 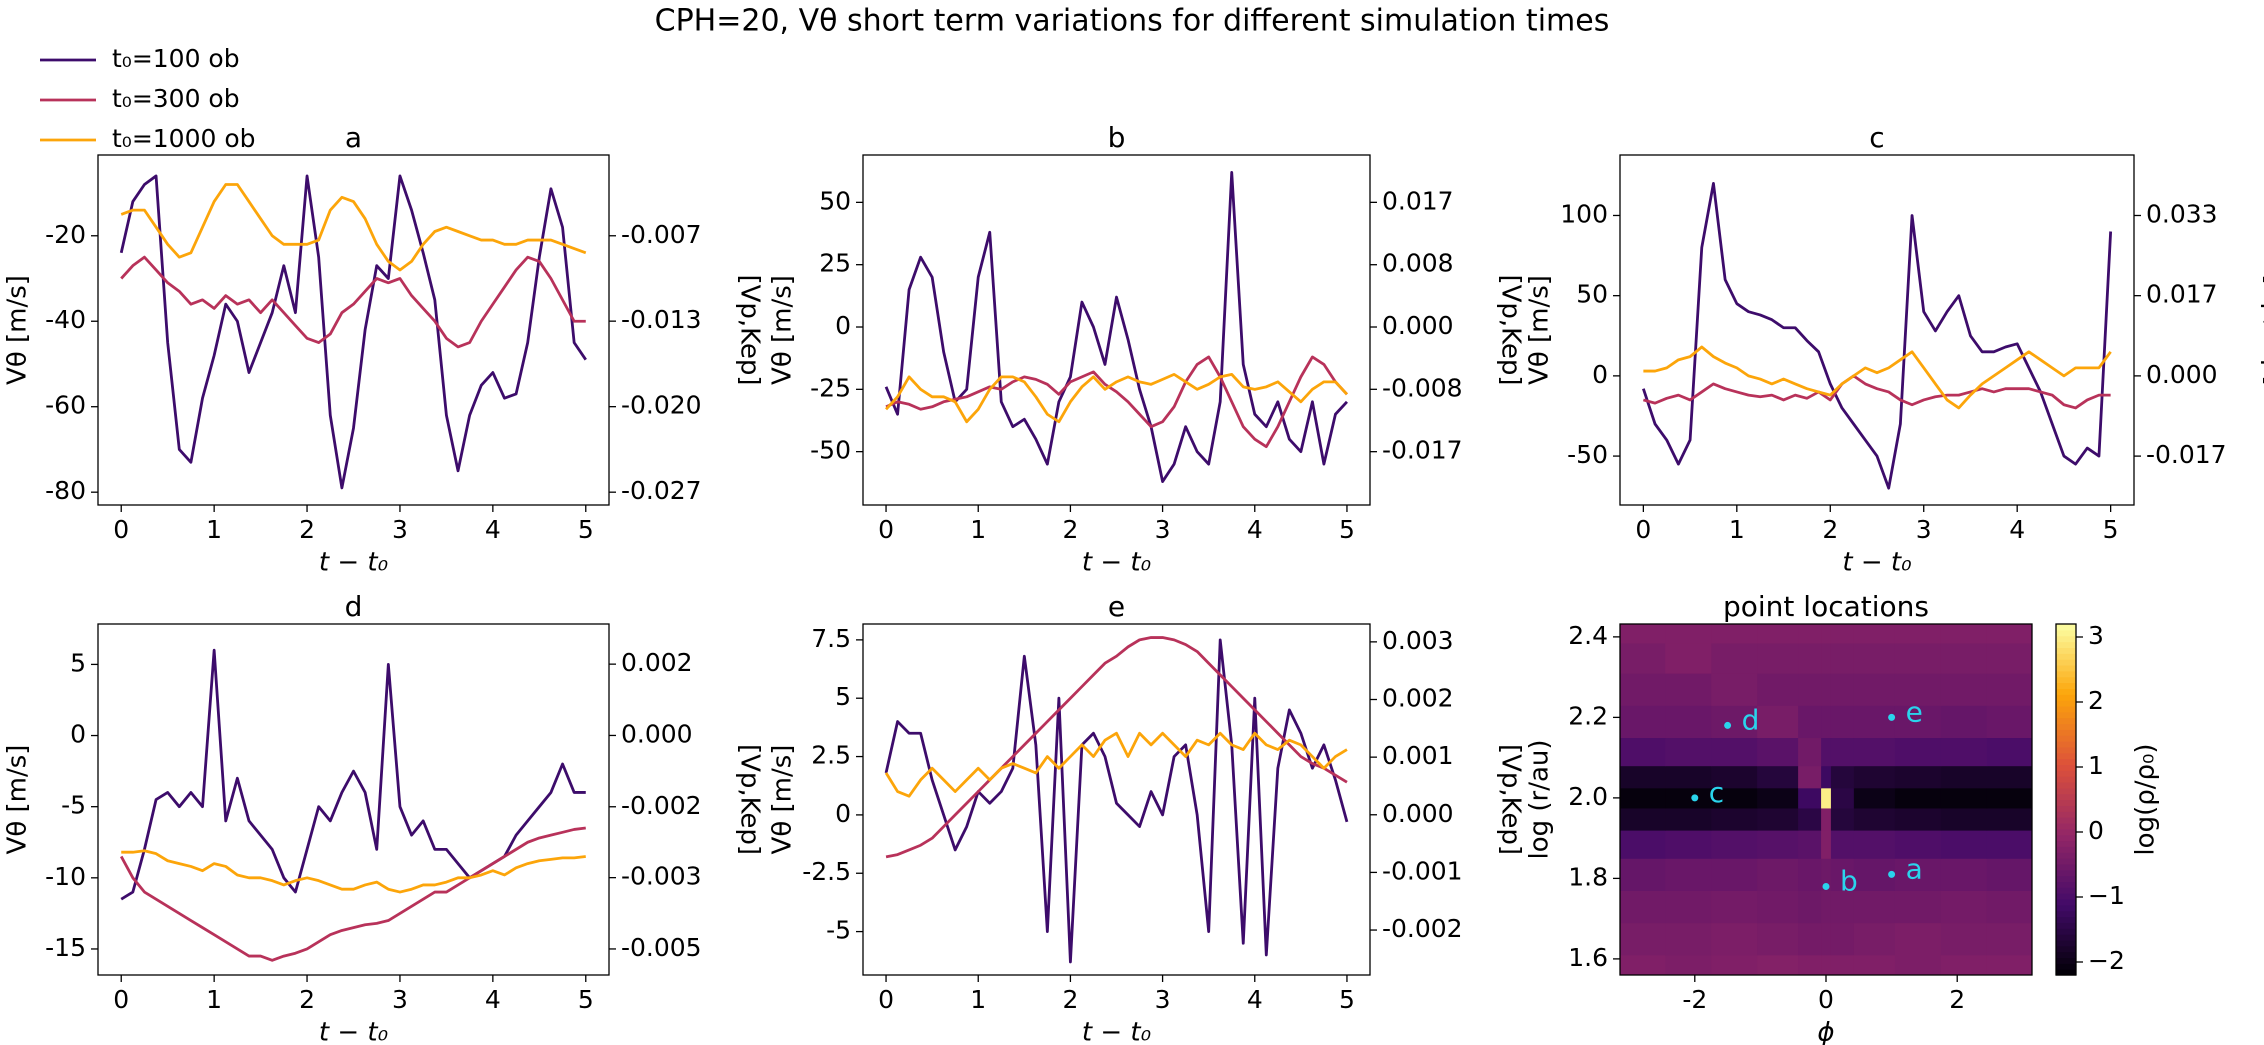 What do you see at coordinates (18, 800) in the screenshot?
I see `y-axis-label: Vθ [m/s]` at bounding box center [18, 800].